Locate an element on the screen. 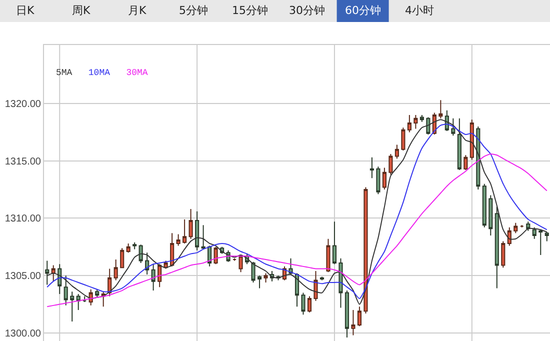  text: 15分钟 is located at coordinates (250, 10).